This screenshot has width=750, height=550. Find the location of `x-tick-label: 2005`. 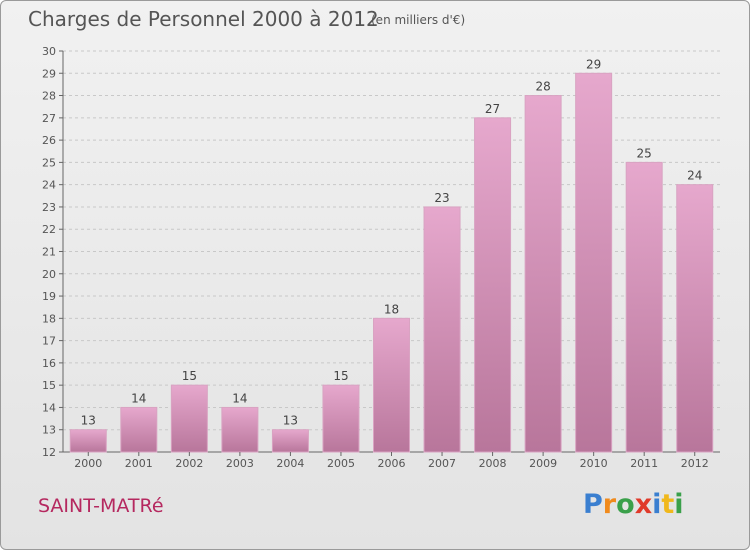

x-tick-label: 2005 is located at coordinates (341, 463).